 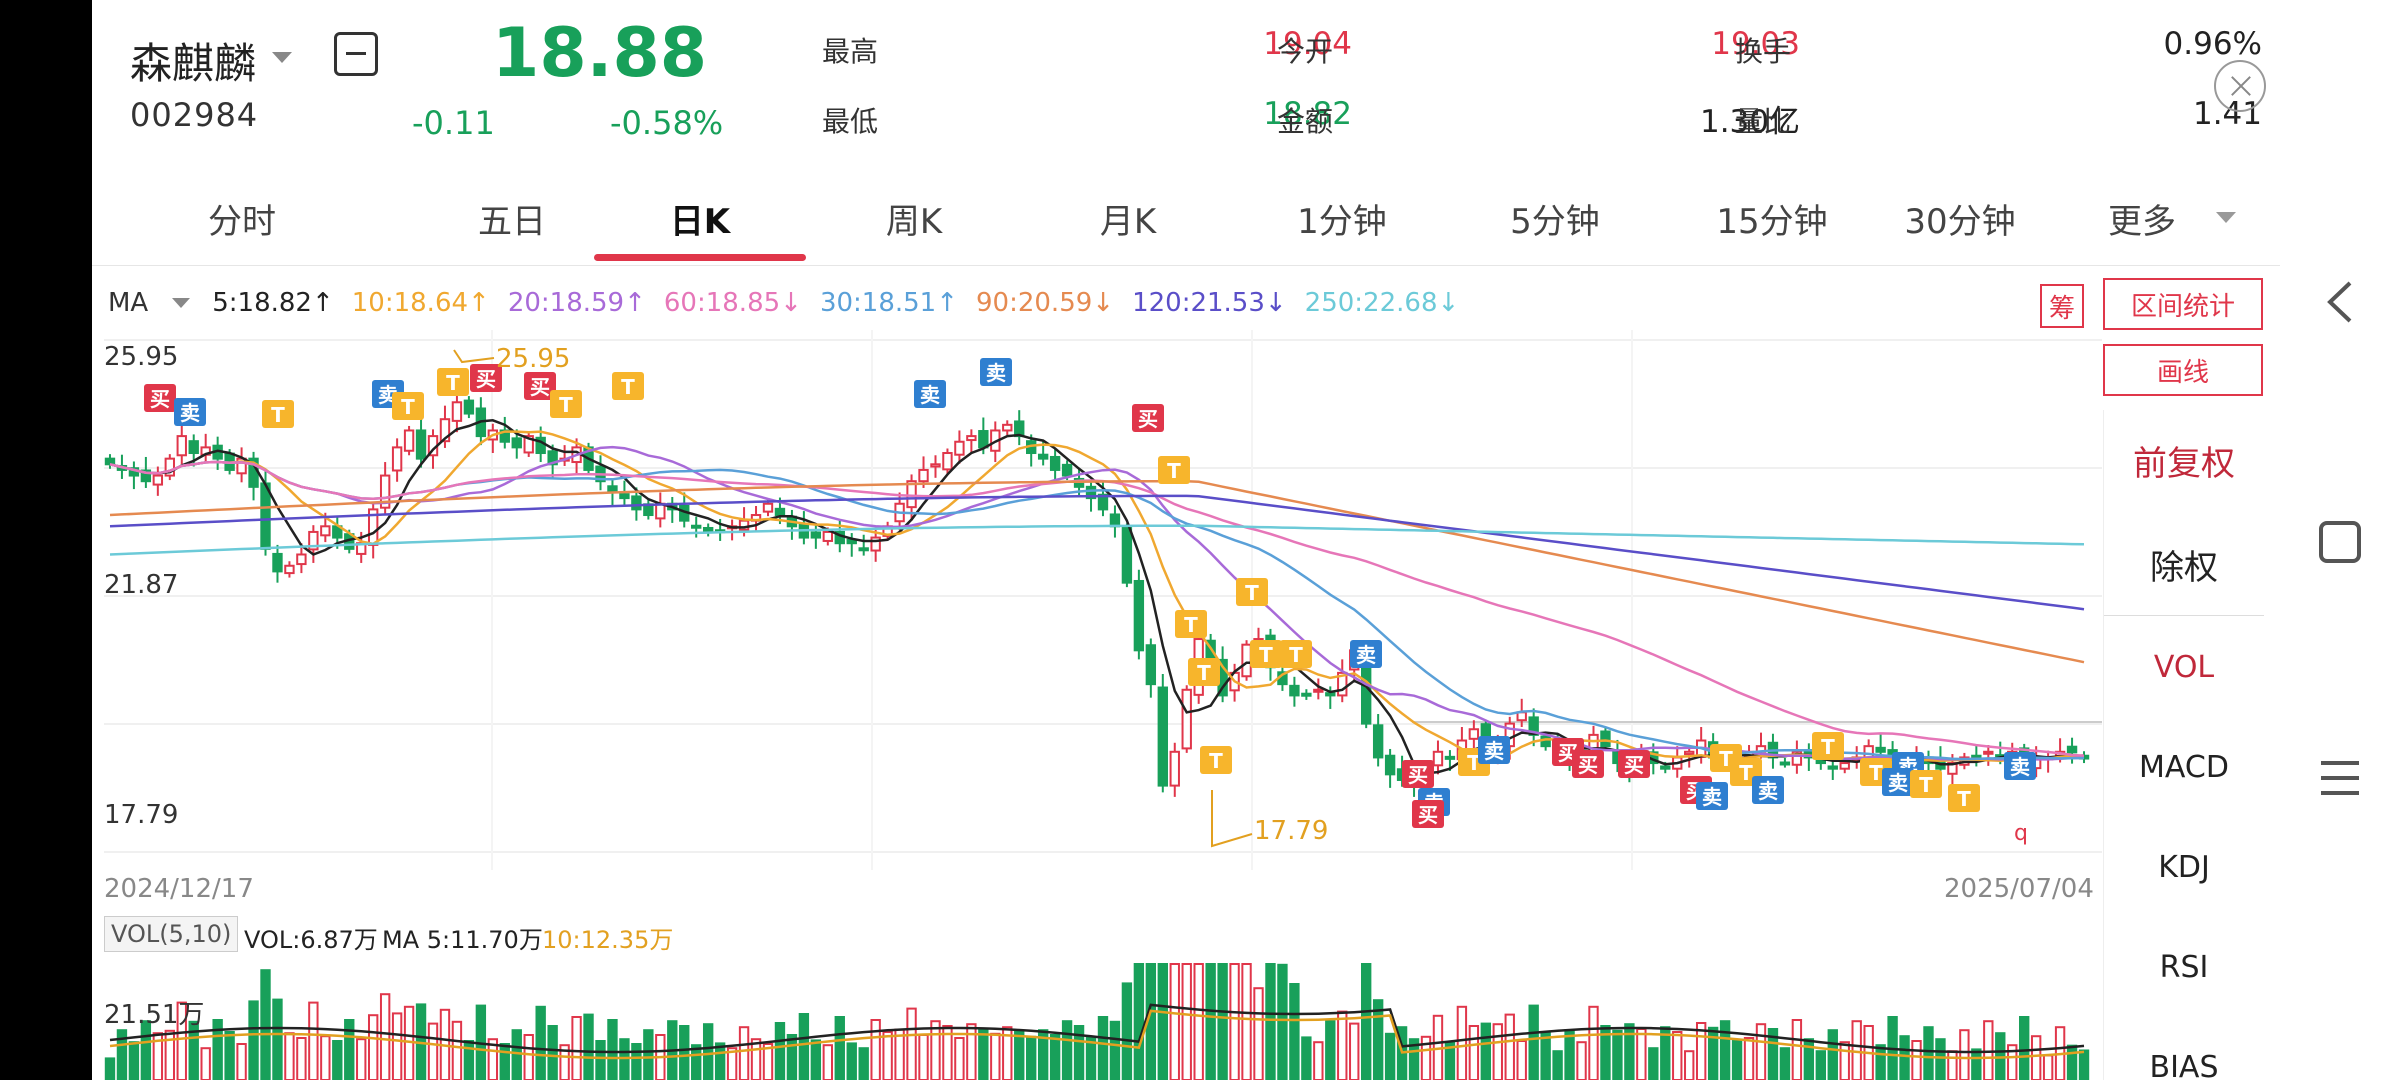 I want to click on price-change-pct: -0.58%, so click(x=667, y=123).